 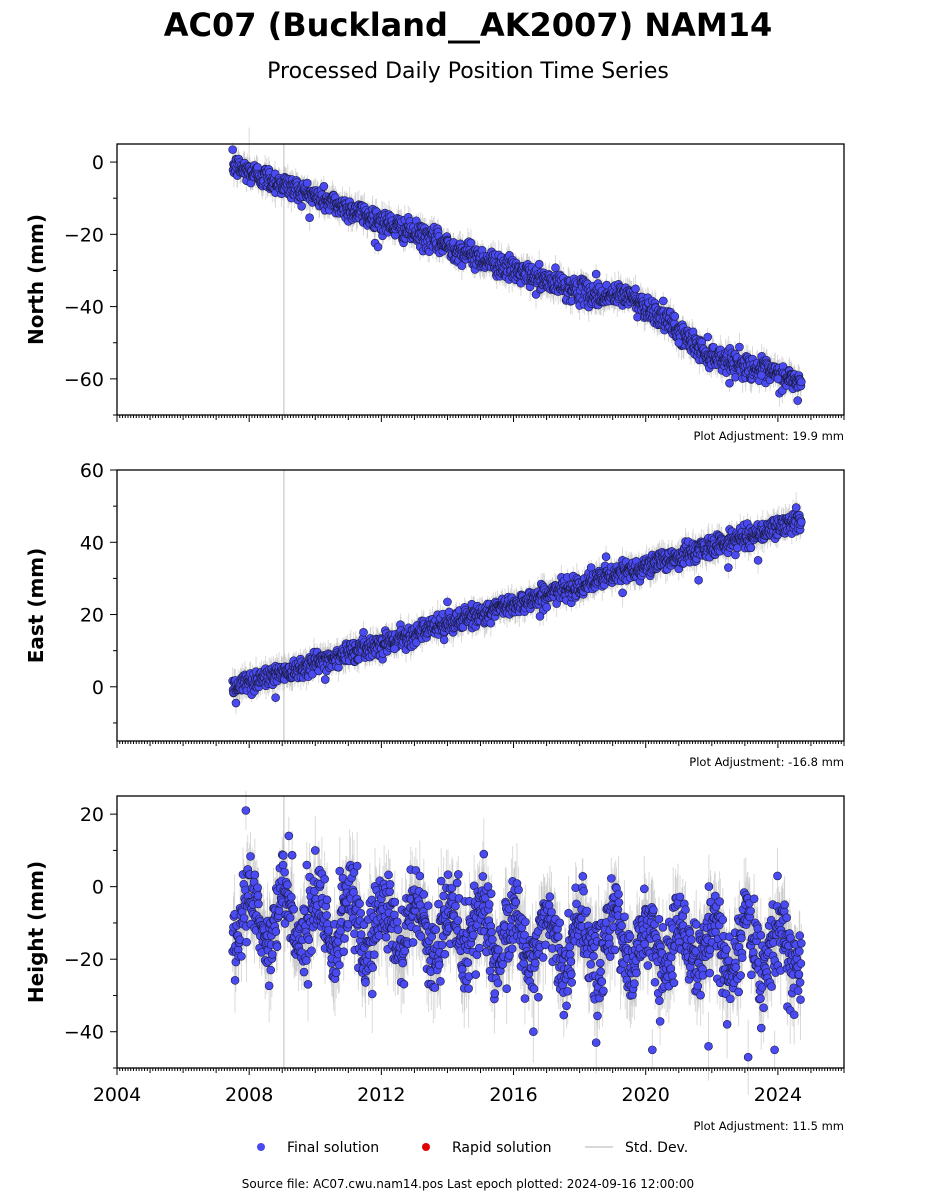 What do you see at coordinates (468, 25) in the screenshot?
I see `chart-title: AC07 (Buckland__AK2007) NAM14` at bounding box center [468, 25].